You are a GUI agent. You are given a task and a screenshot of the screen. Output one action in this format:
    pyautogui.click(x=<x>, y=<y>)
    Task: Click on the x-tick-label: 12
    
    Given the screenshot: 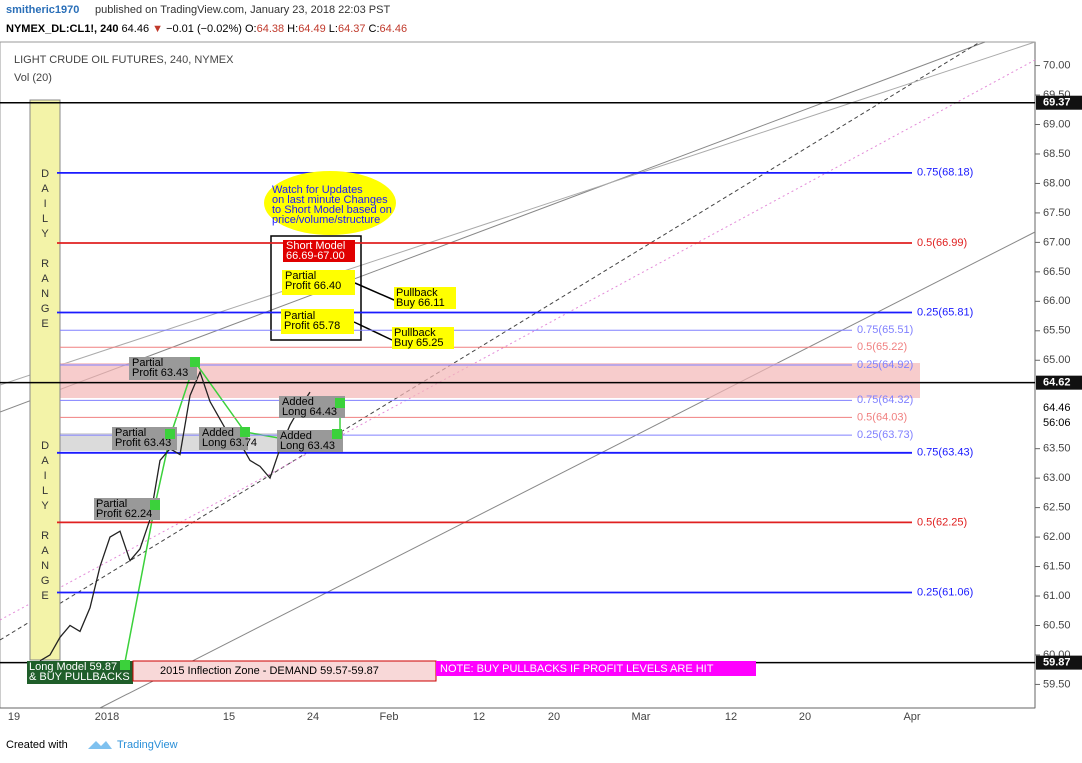 What is the action you would take?
    pyautogui.click(x=731, y=717)
    